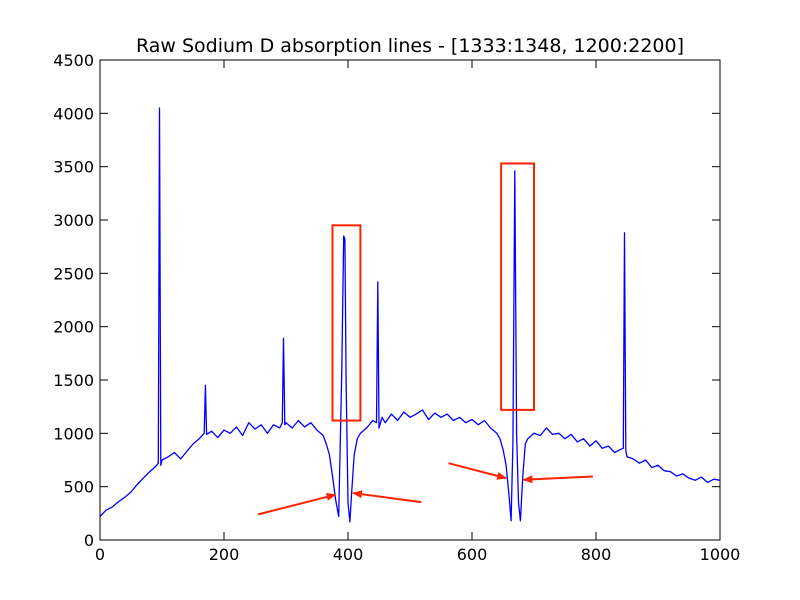 The image size is (800, 600). Describe the element at coordinates (73, 113) in the screenshot. I see `y-tick-label: 4000` at that location.